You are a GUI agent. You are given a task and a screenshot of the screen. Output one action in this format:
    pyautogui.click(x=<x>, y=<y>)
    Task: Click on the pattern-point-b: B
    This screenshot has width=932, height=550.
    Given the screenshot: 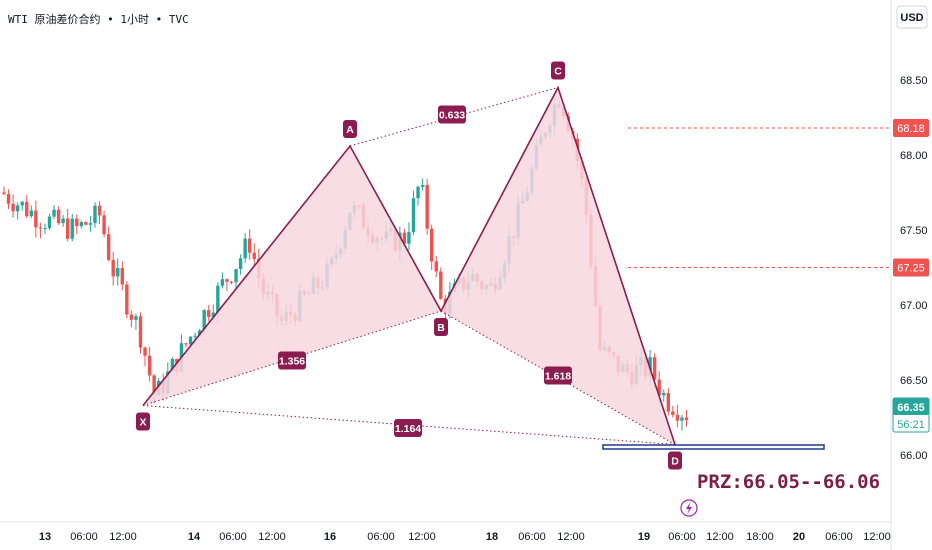 What is the action you would take?
    pyautogui.click(x=441, y=327)
    